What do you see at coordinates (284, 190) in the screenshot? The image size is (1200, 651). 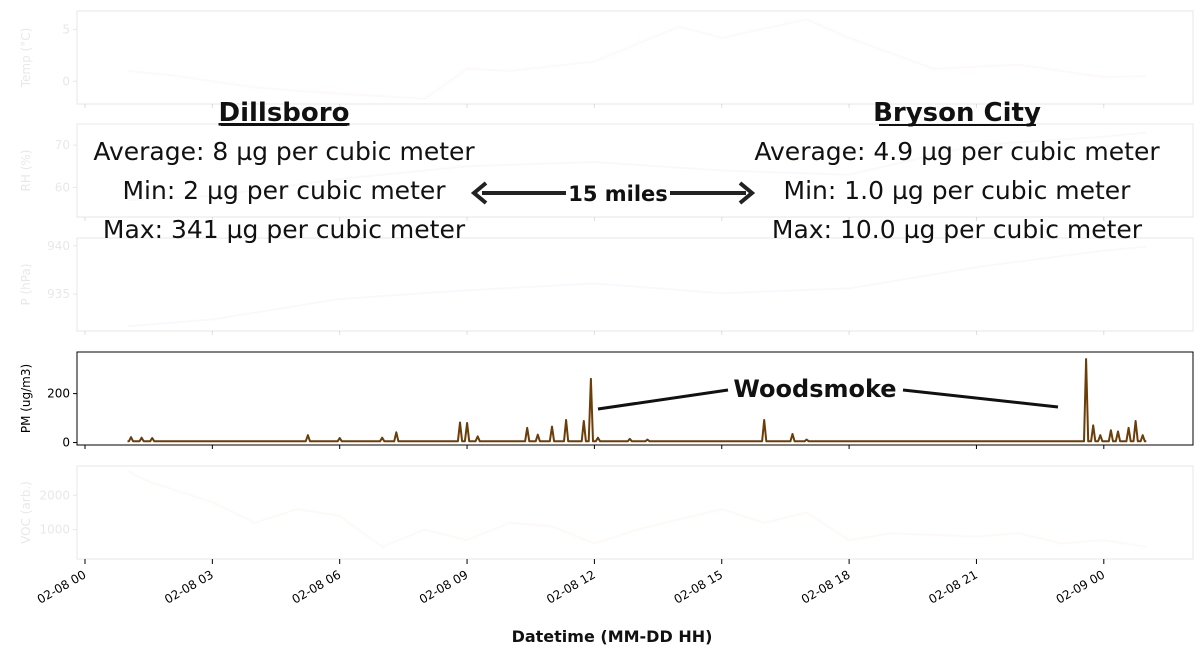 I see `dillsboro-min: Min: 2 µg per cubic meter` at bounding box center [284, 190].